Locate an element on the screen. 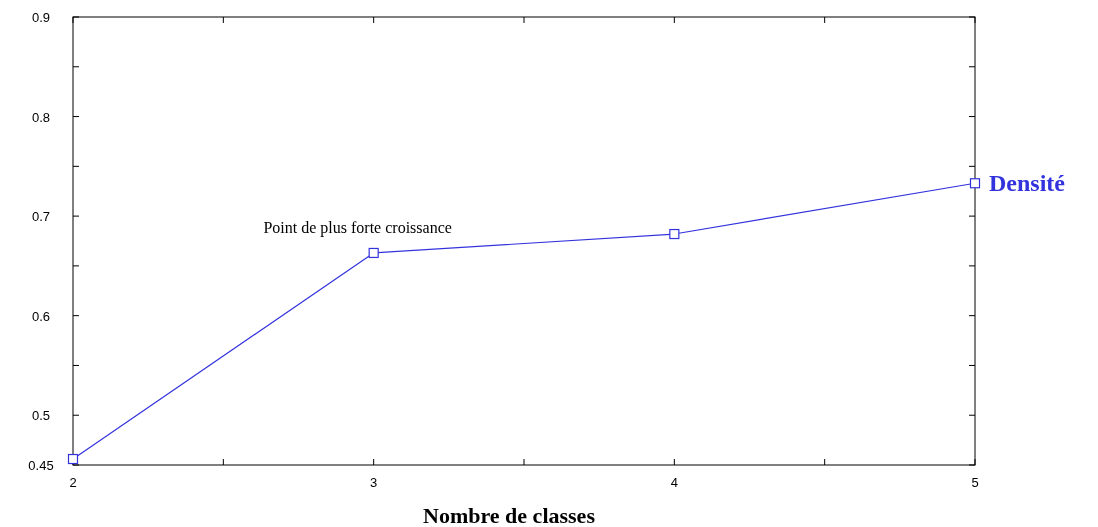 The image size is (1098, 527). x-tick-label: 5 is located at coordinates (975, 482).